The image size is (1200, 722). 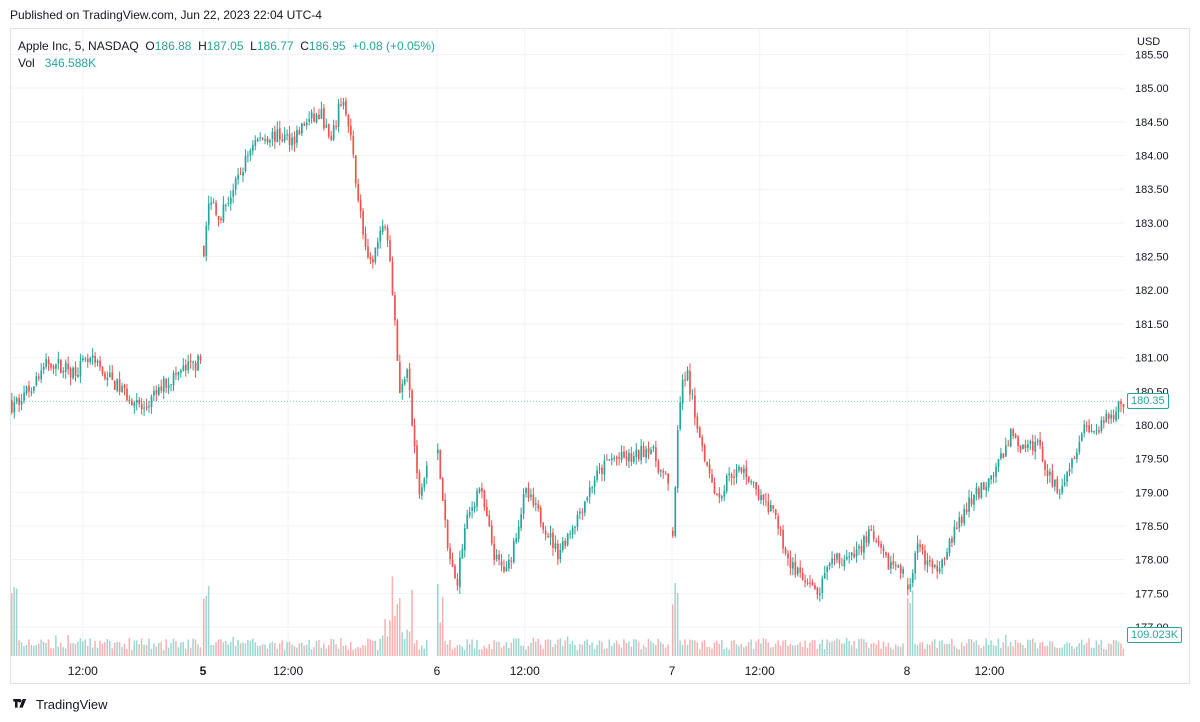 I want to click on low-label: L, so click(x=253, y=46).